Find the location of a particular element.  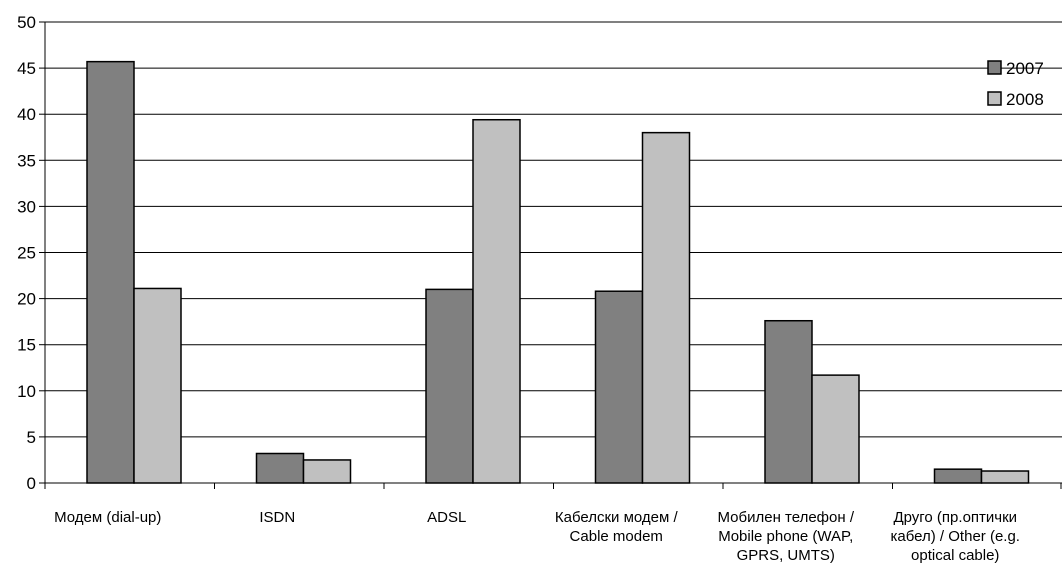

y-tick-label-35: 35 is located at coordinates (26, 160).